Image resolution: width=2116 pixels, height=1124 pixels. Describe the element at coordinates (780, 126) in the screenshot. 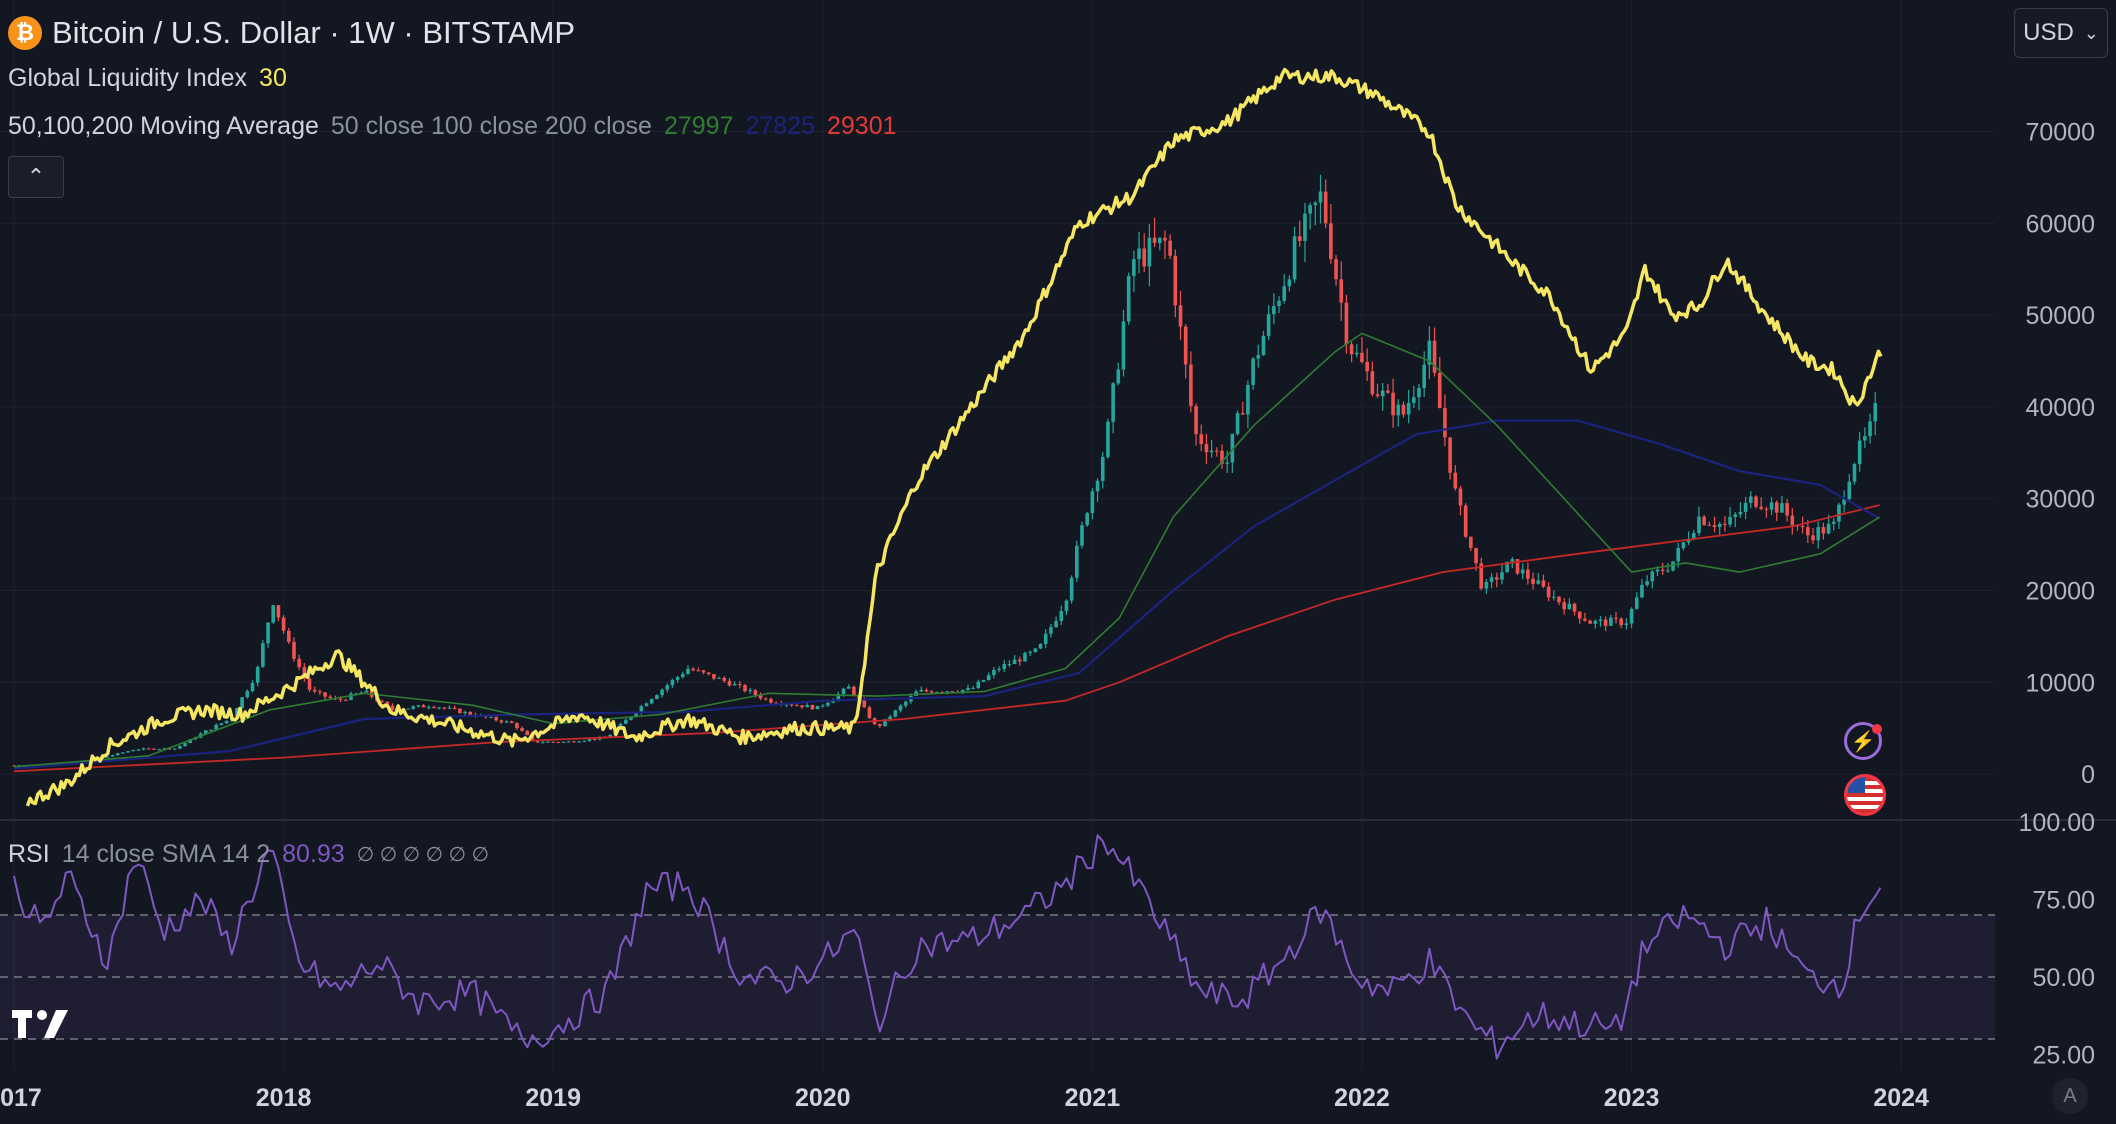

I see `ma100-value: 27825` at that location.